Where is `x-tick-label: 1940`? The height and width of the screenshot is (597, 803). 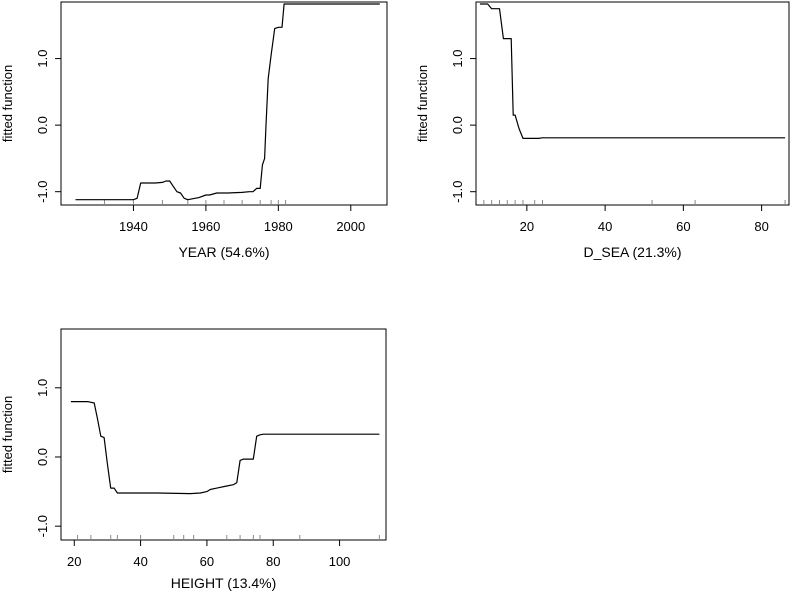 x-tick-label: 1940 is located at coordinates (133, 226).